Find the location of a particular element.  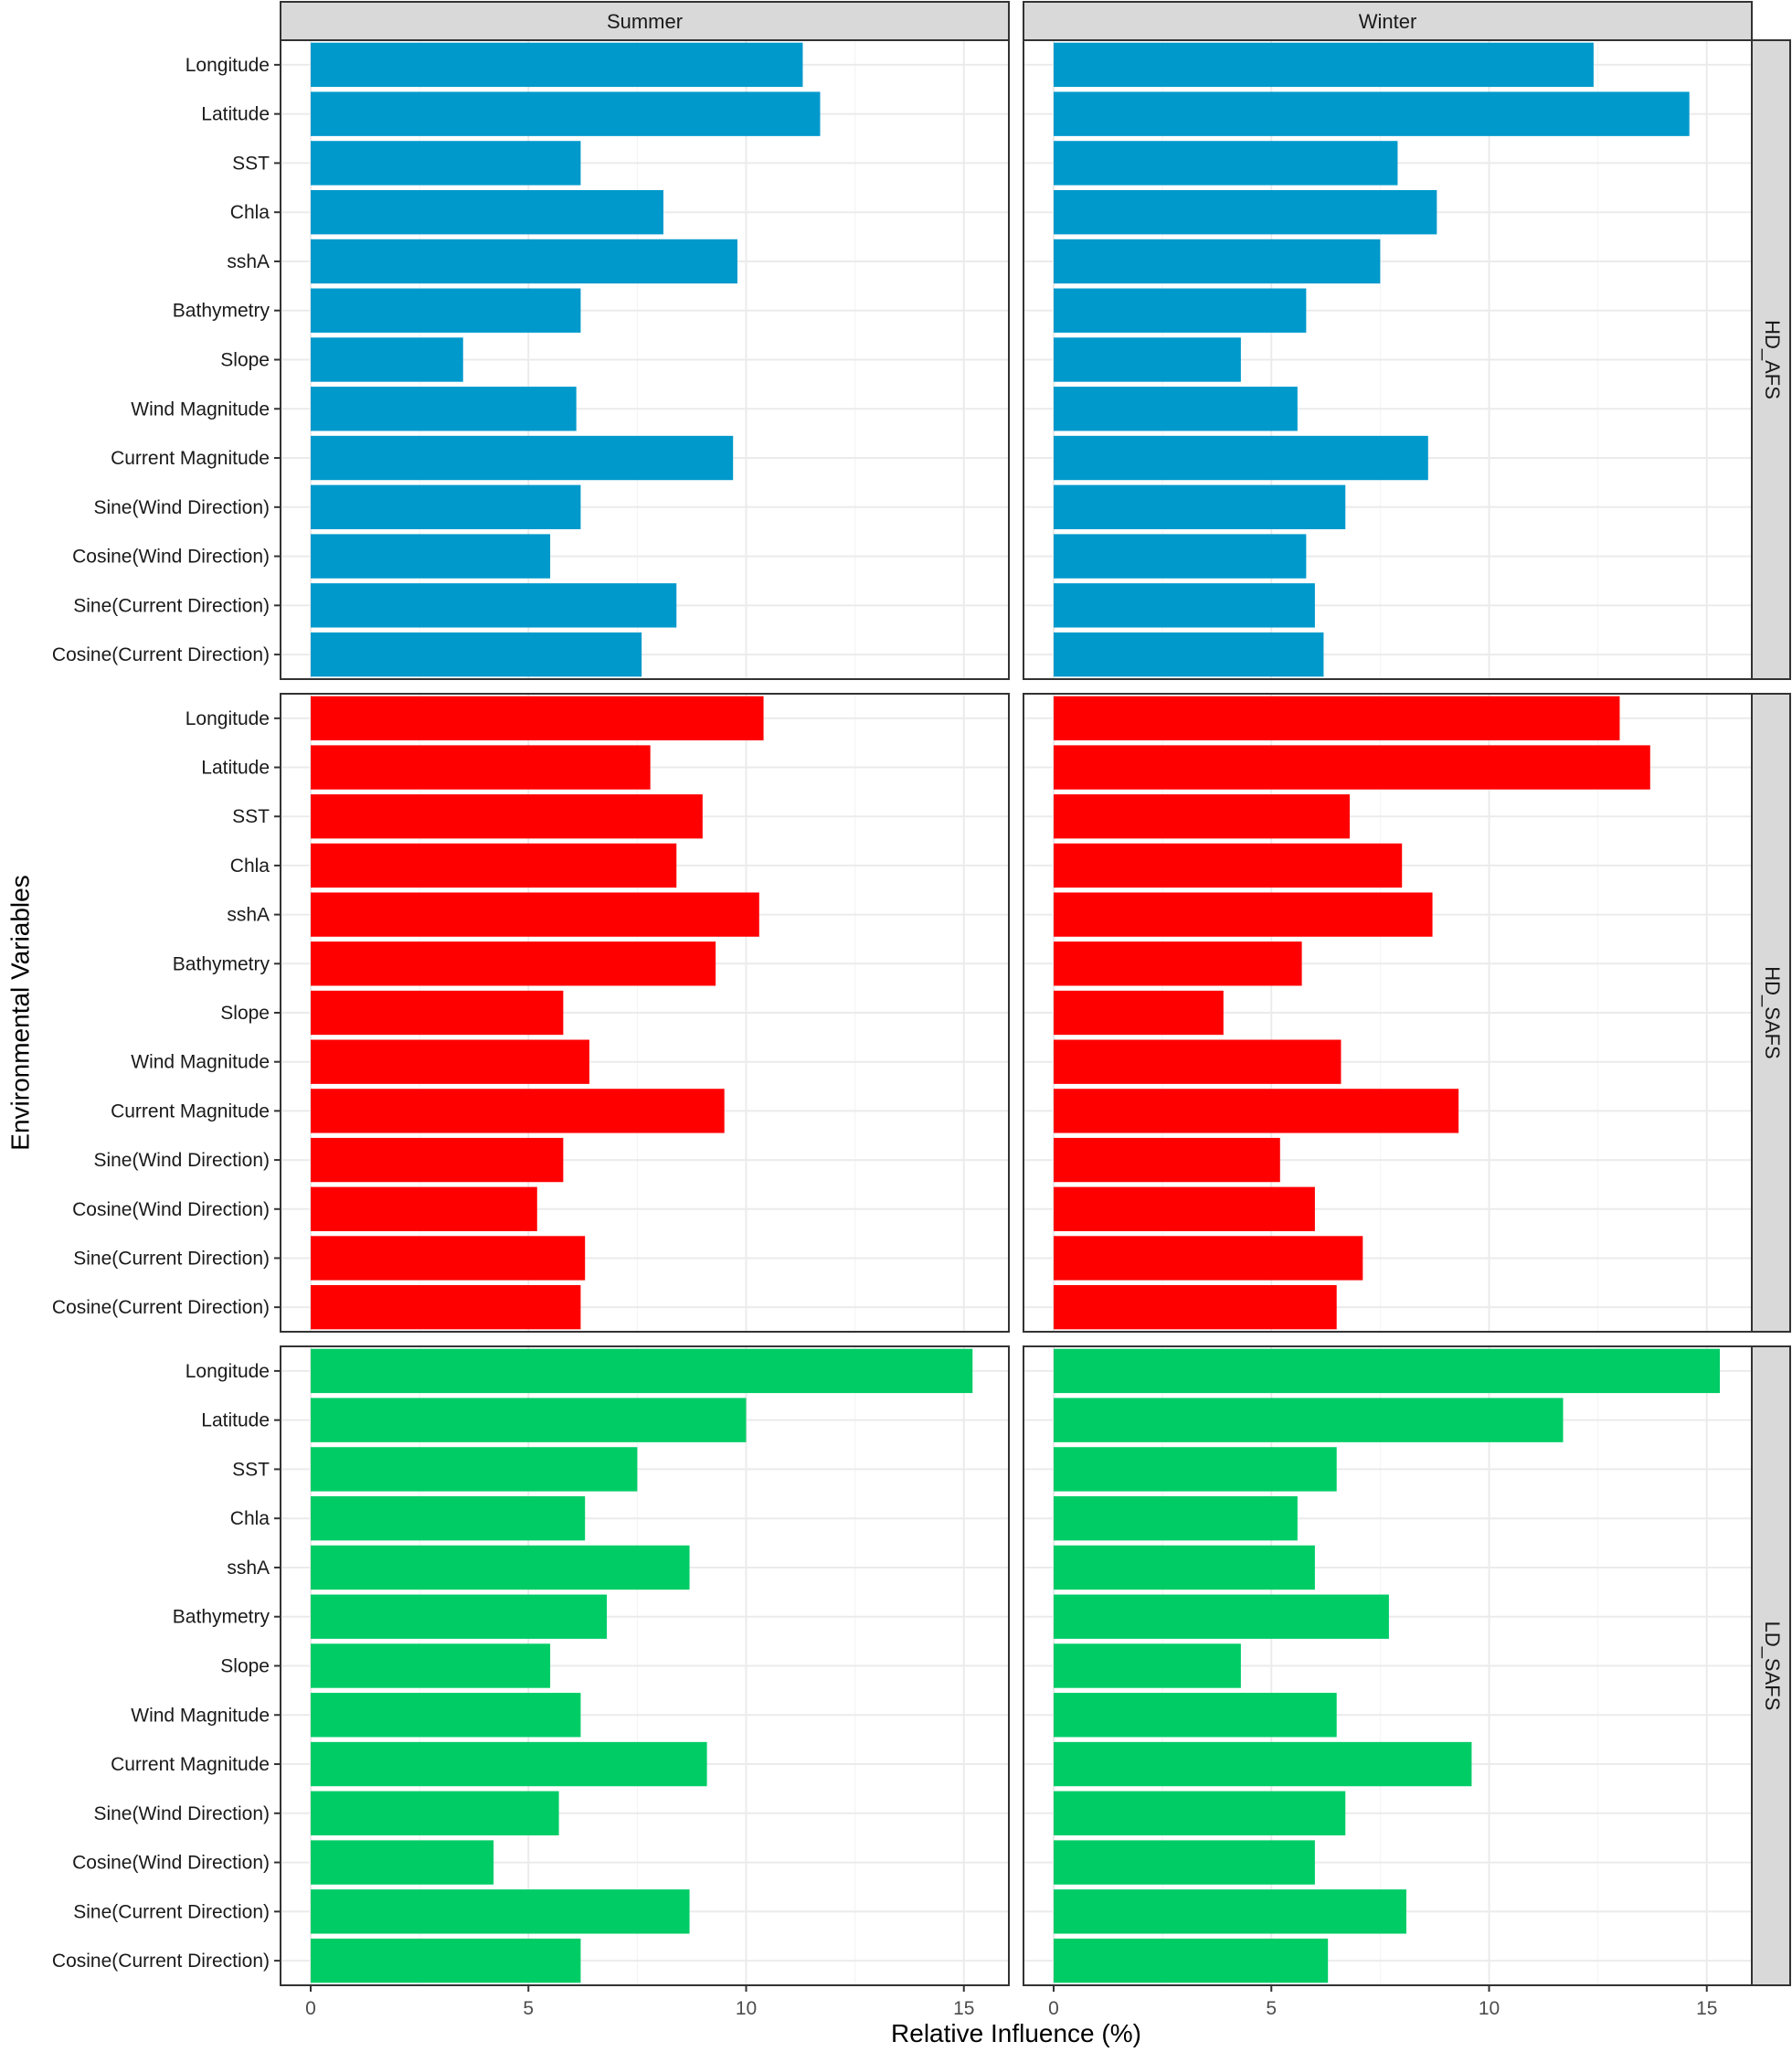

facet-strip-hd-safs is located at coordinates (1771, 1013).